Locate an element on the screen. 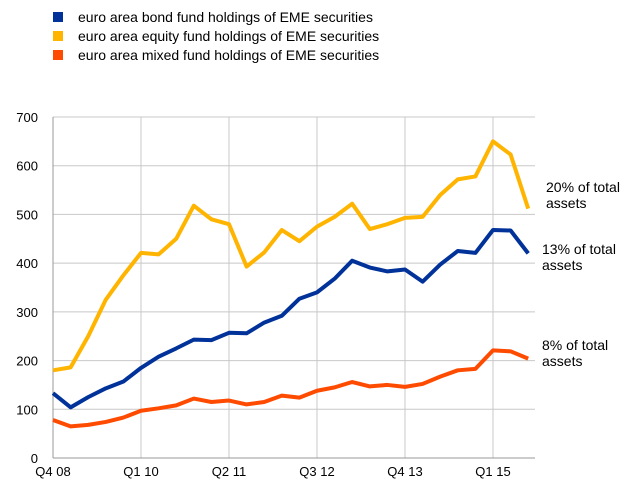 The image size is (635, 481). x-tick-label: Q1 15 is located at coordinates (492, 471).